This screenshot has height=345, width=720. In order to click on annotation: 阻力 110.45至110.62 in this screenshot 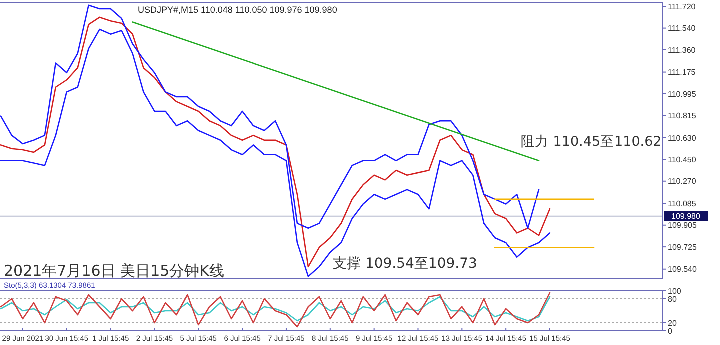, I will do `click(591, 142)`.